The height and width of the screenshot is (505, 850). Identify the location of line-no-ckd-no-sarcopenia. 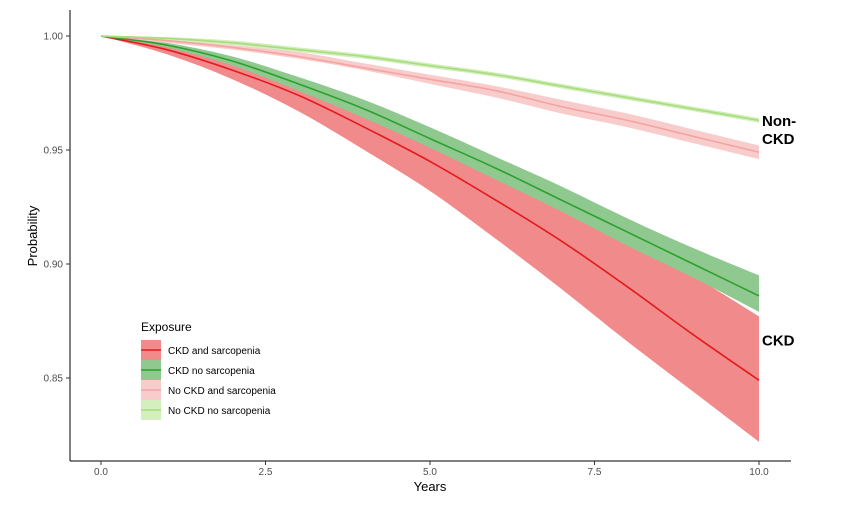
(430, 78).